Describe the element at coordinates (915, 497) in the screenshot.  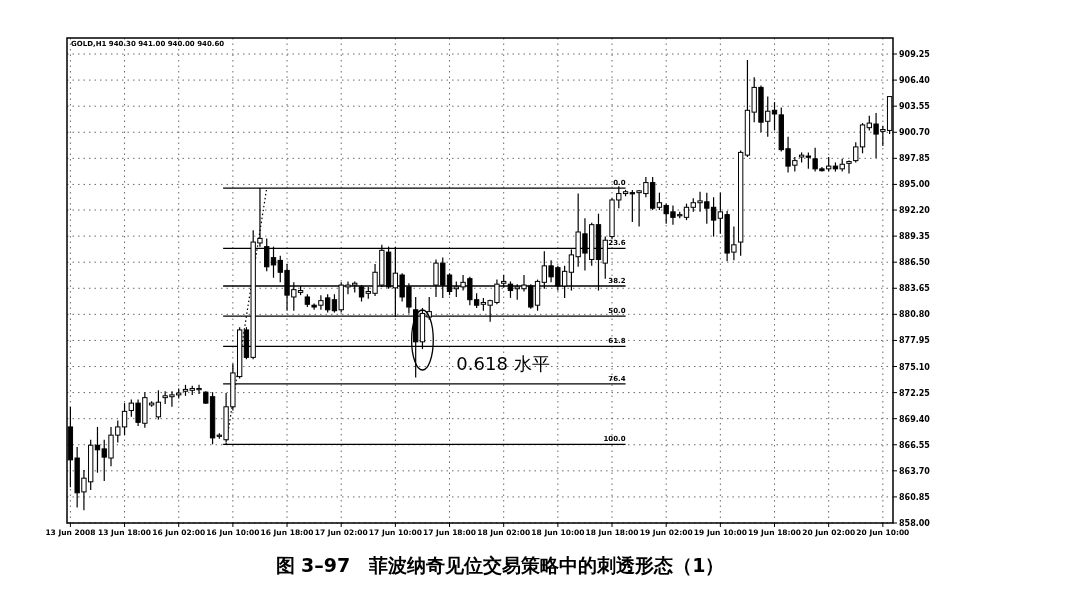
I see `y-tick-label: 860.85` at that location.